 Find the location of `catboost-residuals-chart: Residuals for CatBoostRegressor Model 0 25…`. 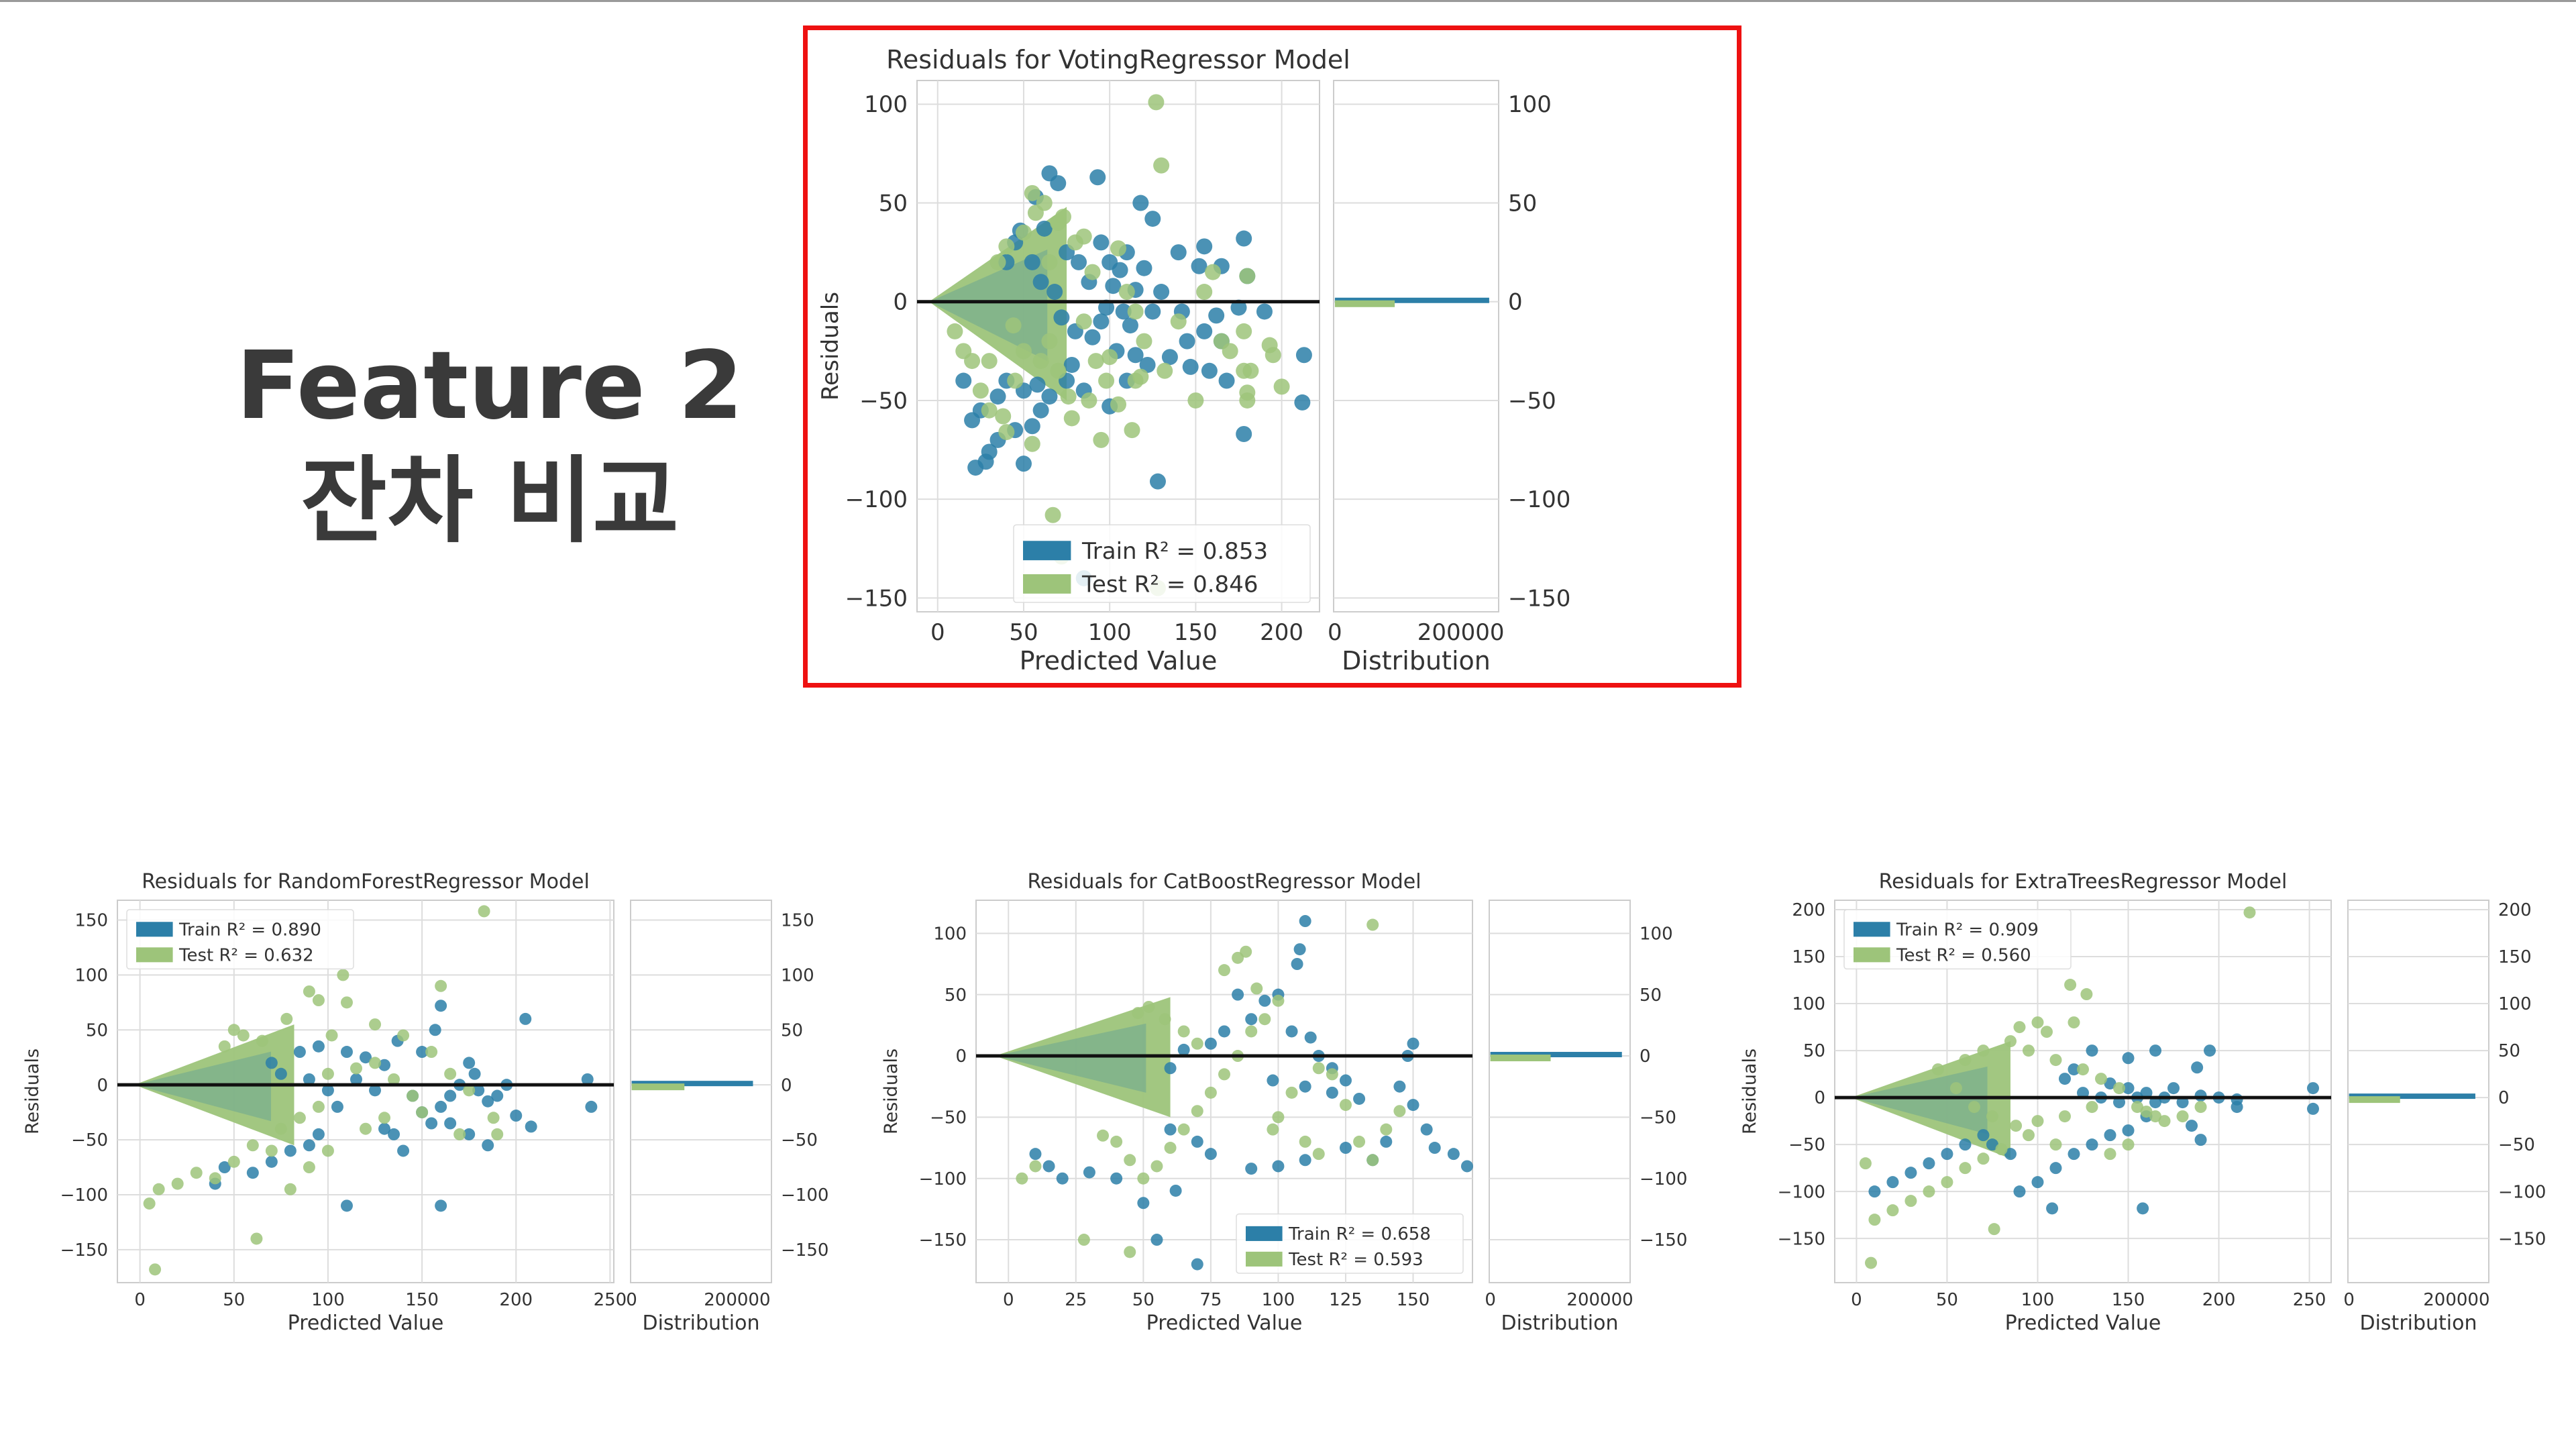

catboost-residuals-chart: Residuals for CatBoostRegressor Model 0 25… is located at coordinates (1284, 1102).